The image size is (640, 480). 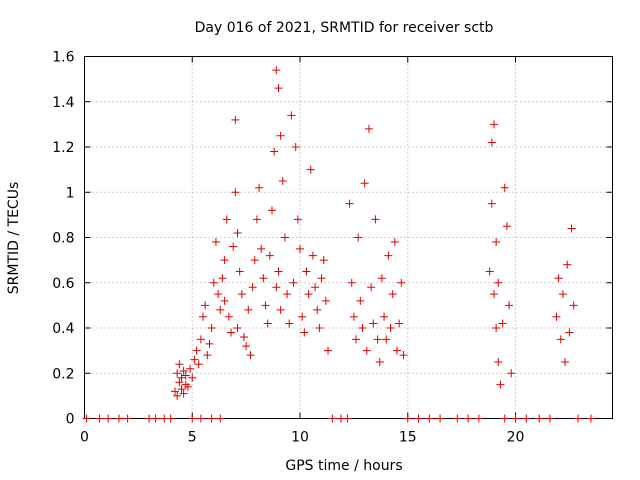 I want to click on y-tick-label: 0.8, so click(x=63, y=239).